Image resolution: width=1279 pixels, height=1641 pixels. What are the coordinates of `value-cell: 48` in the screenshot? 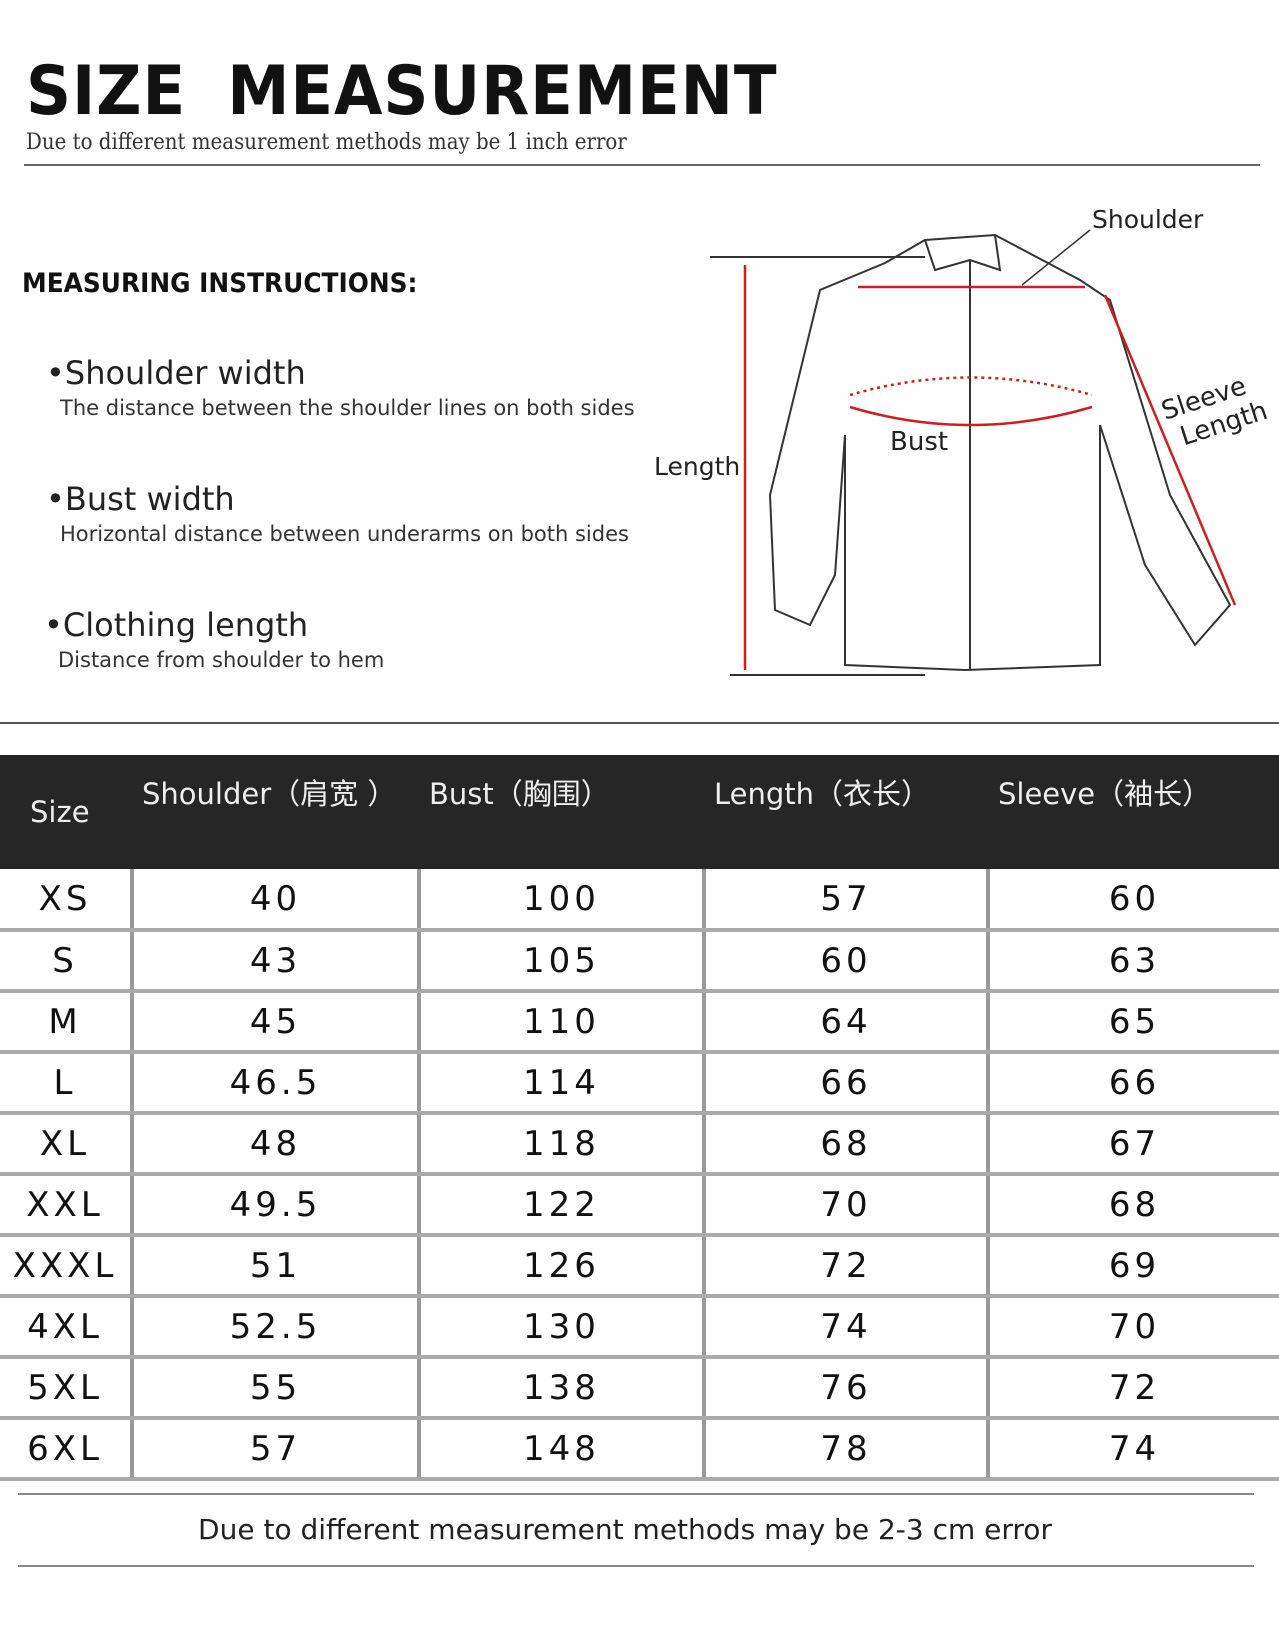 It's located at (276, 1144).